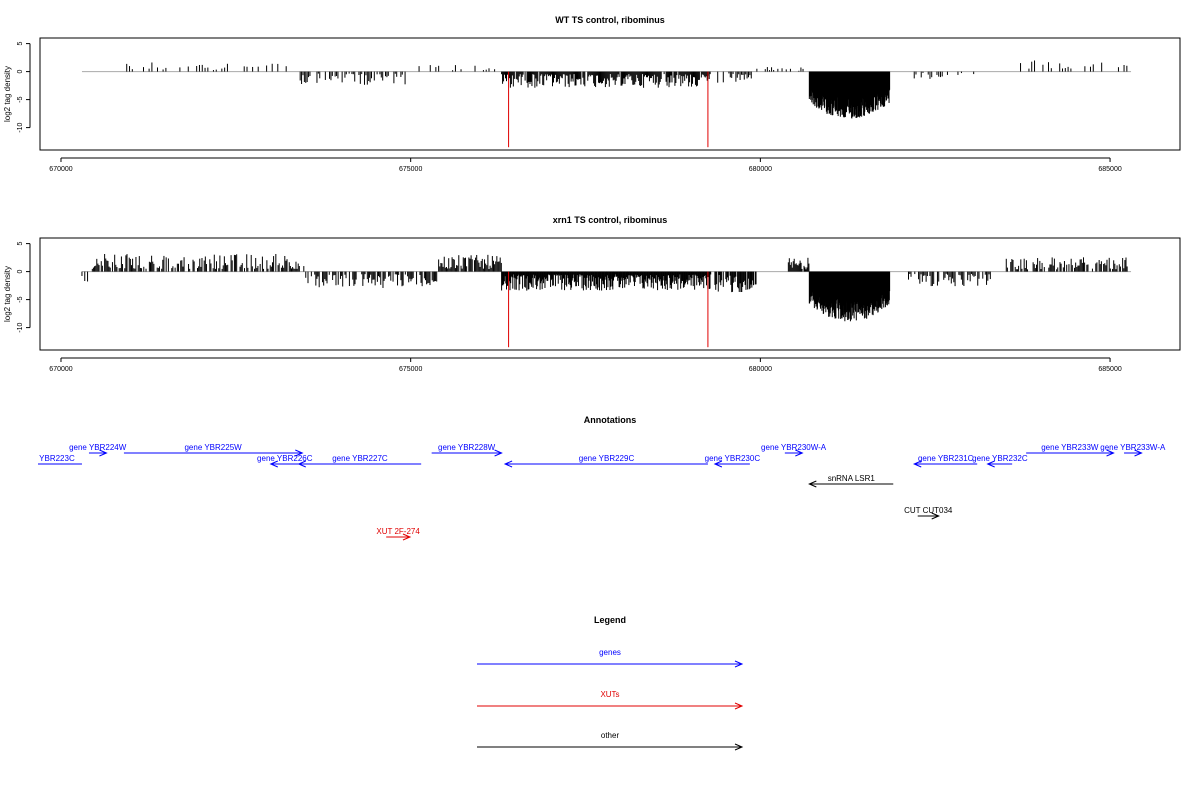  I want to click on annotation-feature: gene YBR227C, so click(359, 461).